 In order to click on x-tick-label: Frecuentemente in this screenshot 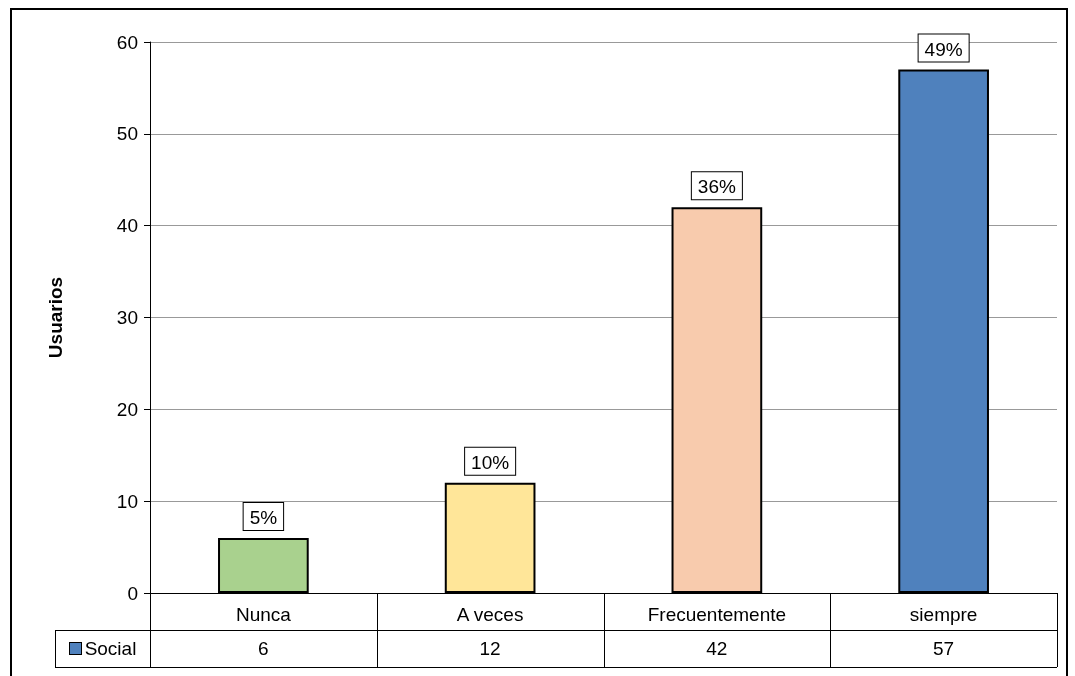, I will do `click(717, 614)`.